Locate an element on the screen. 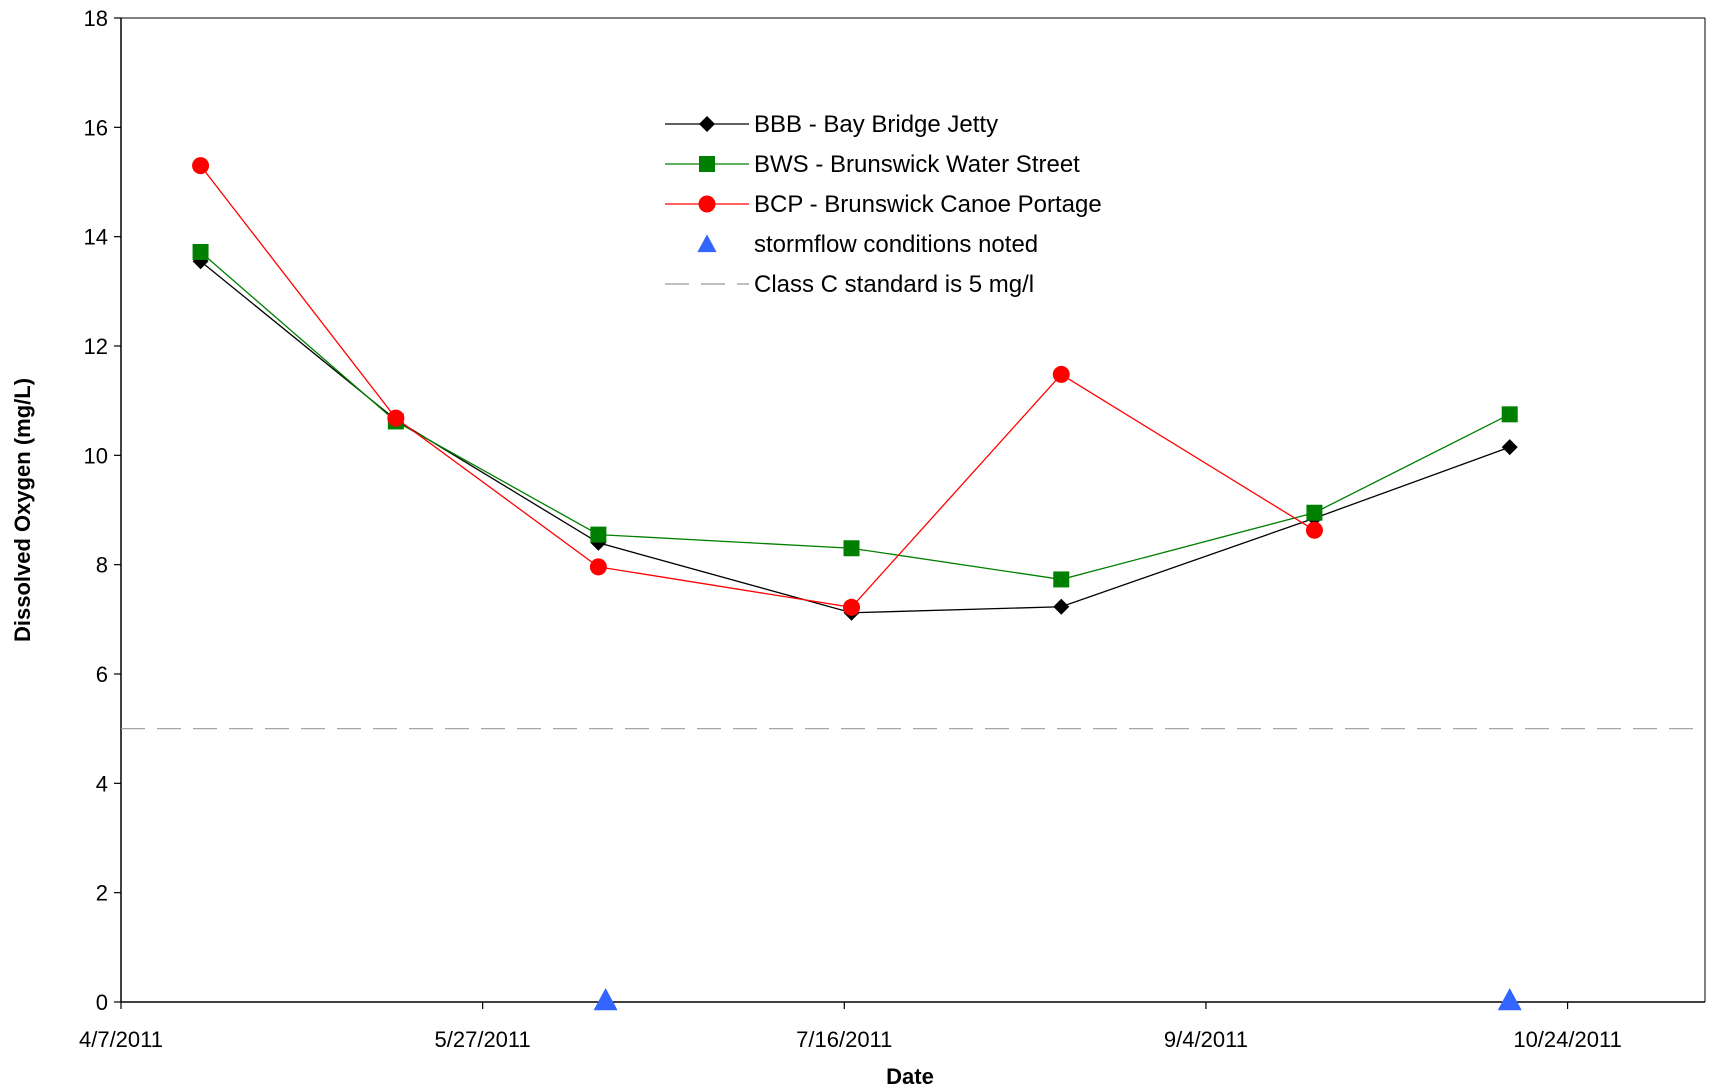  y-tick-label: 4 is located at coordinates (102, 783).